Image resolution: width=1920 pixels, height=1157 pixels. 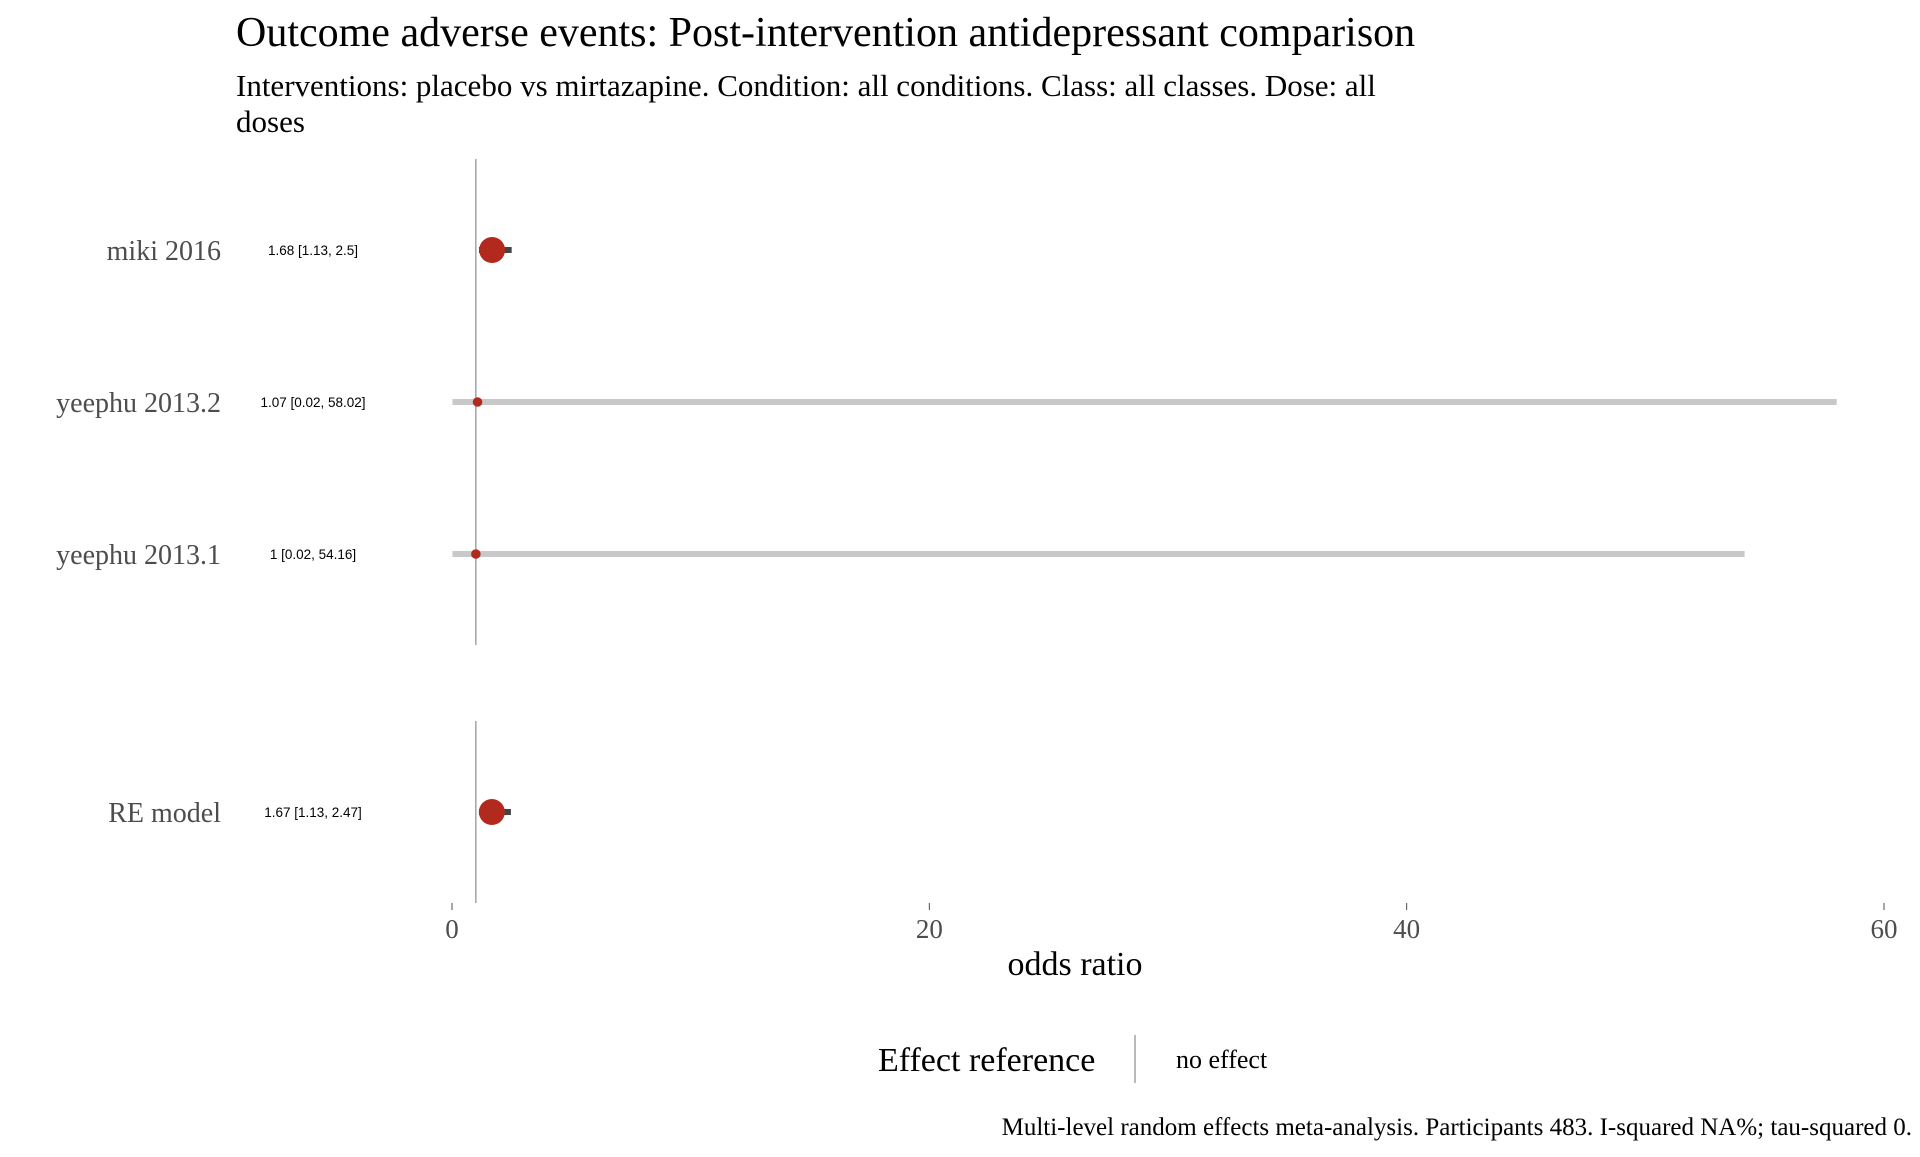 What do you see at coordinates (313, 554) in the screenshot?
I see `study-estimate-label: 1 [0.02, 54.16]` at bounding box center [313, 554].